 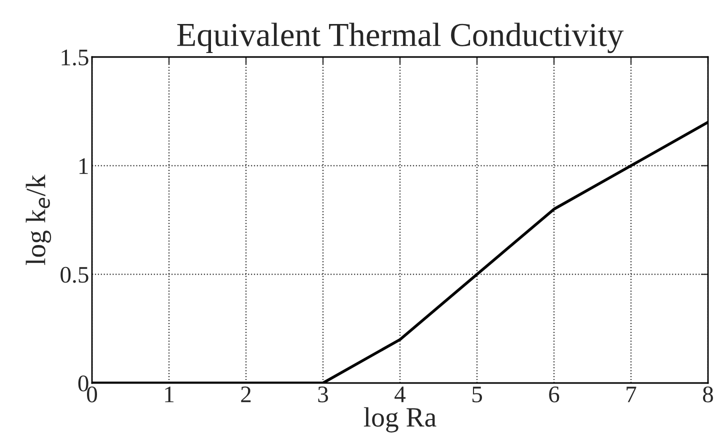 I want to click on x-tick-label: 4, so click(x=400, y=394).